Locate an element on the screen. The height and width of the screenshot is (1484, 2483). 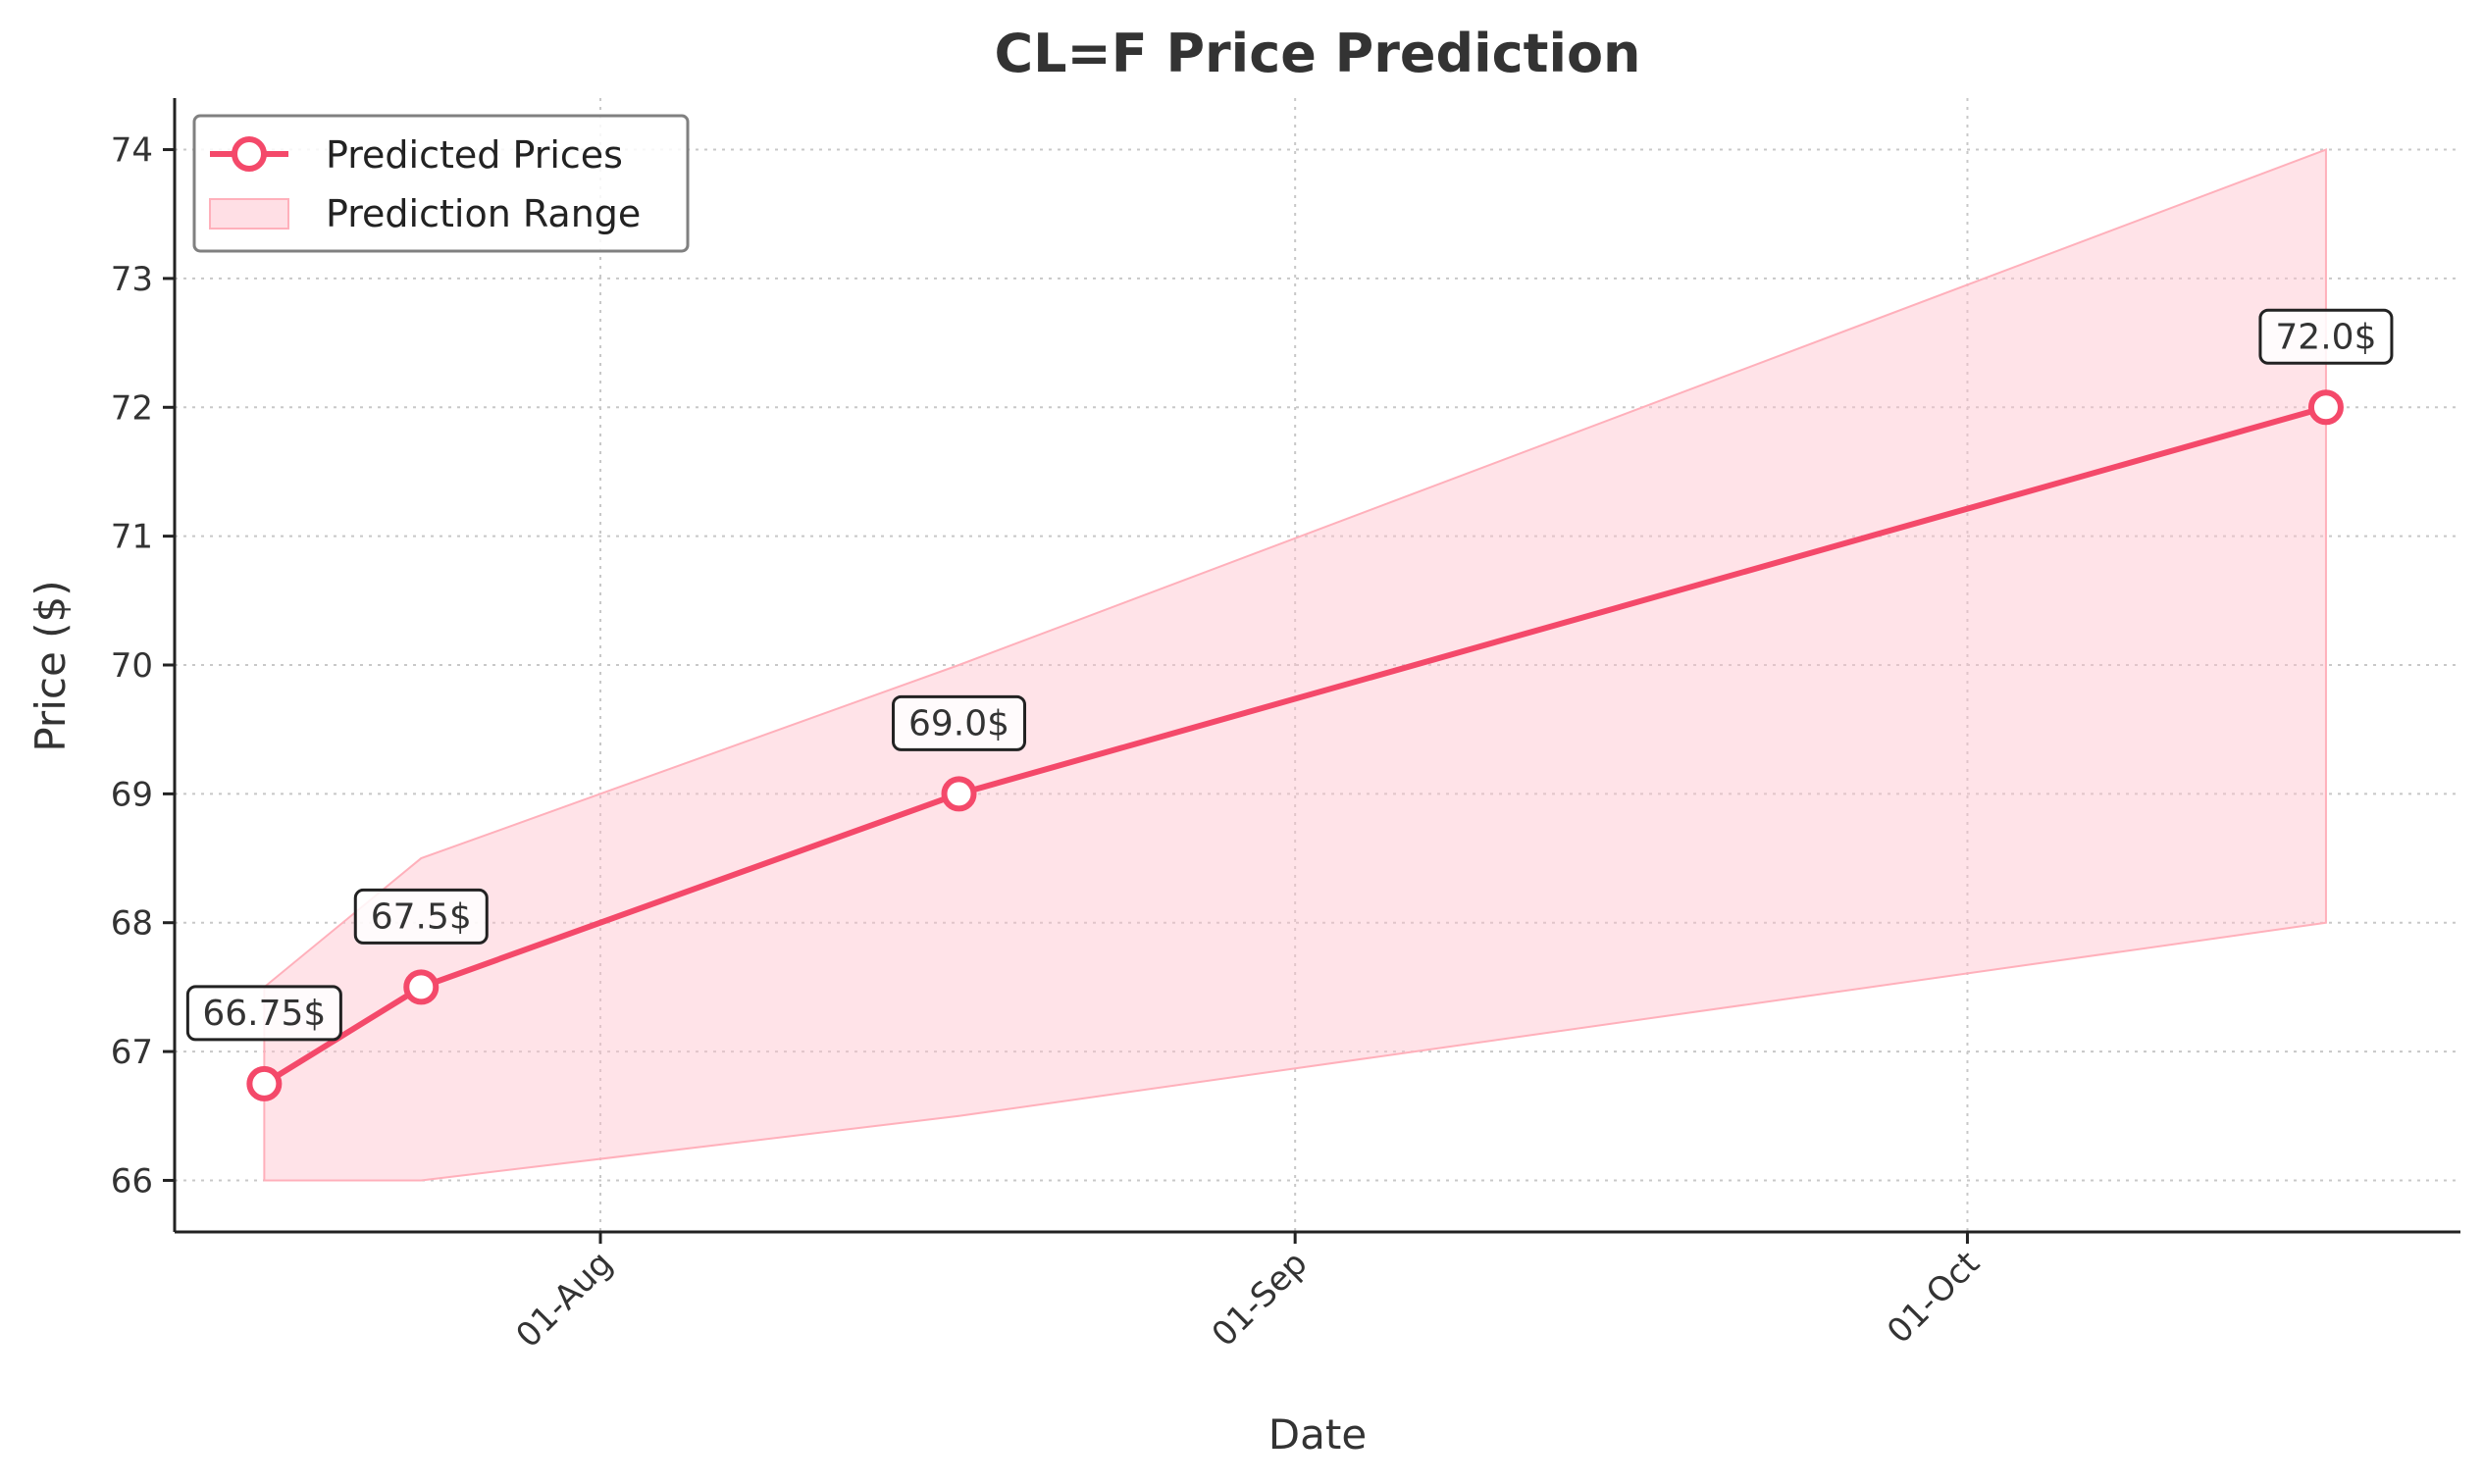
legend-label-prediction-range: Prediction Range is located at coordinates (484, 214).